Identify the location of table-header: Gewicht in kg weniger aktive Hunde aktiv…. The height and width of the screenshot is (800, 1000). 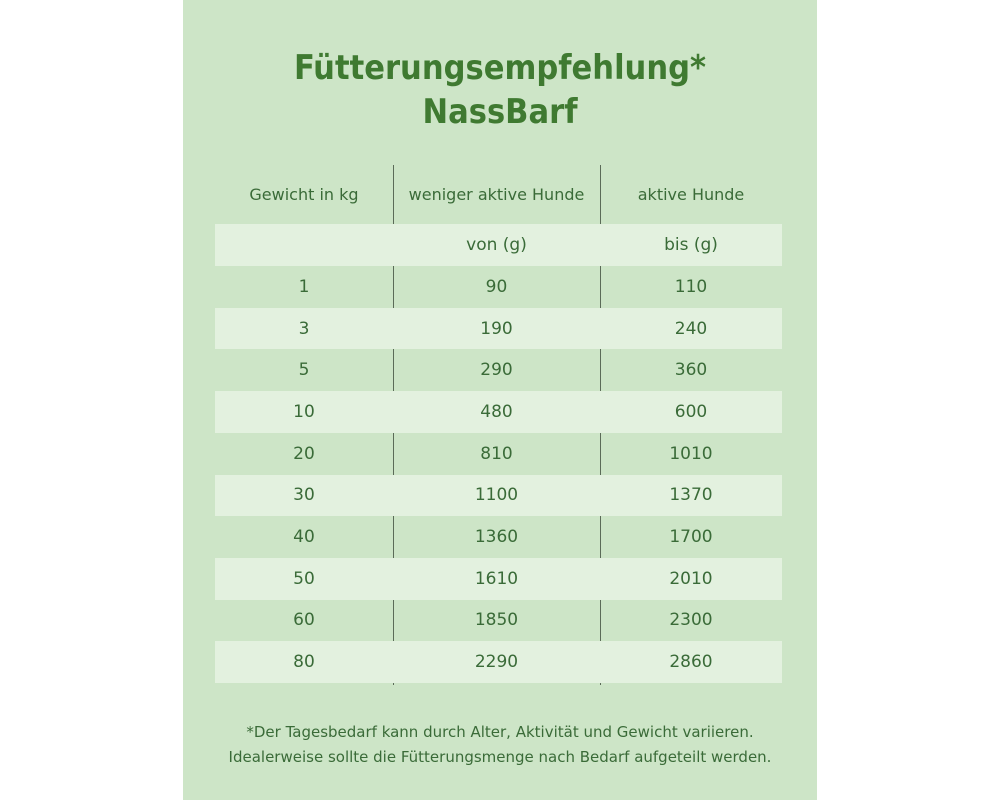
(498, 195).